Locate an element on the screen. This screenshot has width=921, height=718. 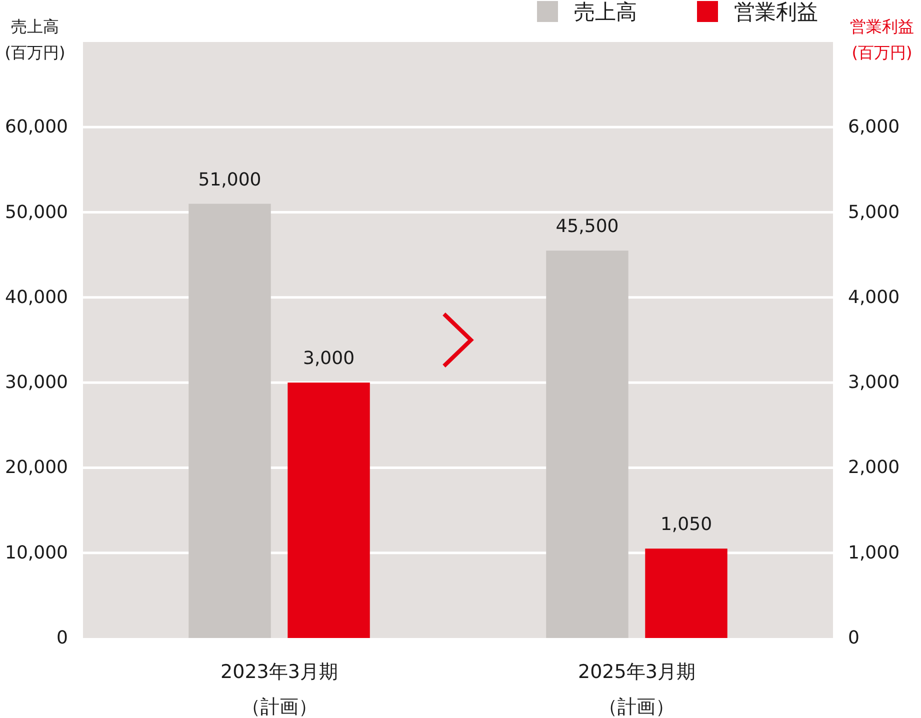
data-label: 3,000 is located at coordinates (329, 359).